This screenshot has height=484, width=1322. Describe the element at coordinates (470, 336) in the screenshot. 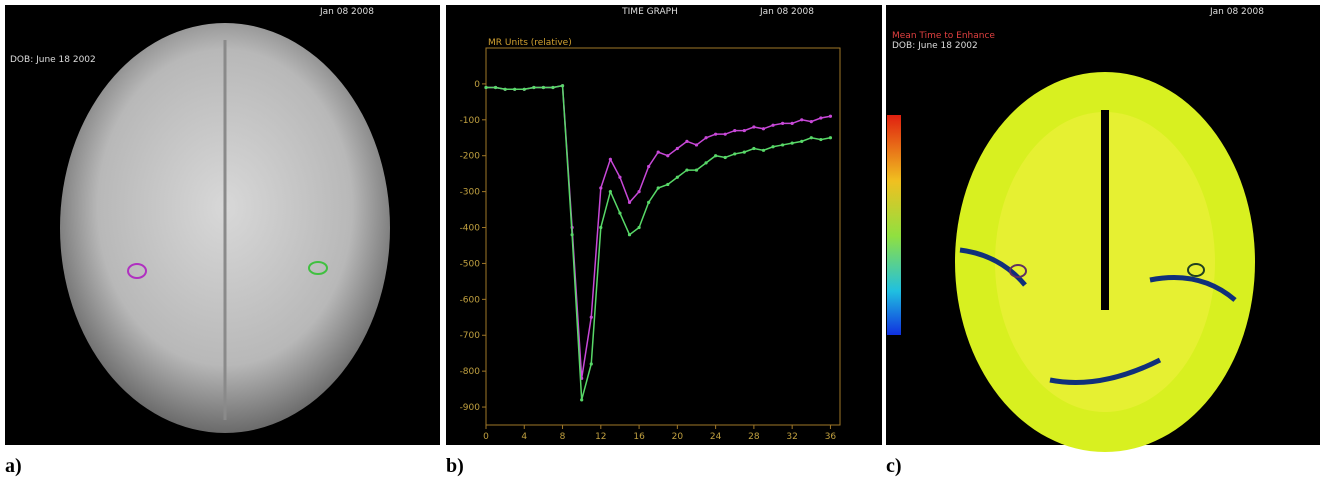

I see `y-tick-label: -700` at that location.